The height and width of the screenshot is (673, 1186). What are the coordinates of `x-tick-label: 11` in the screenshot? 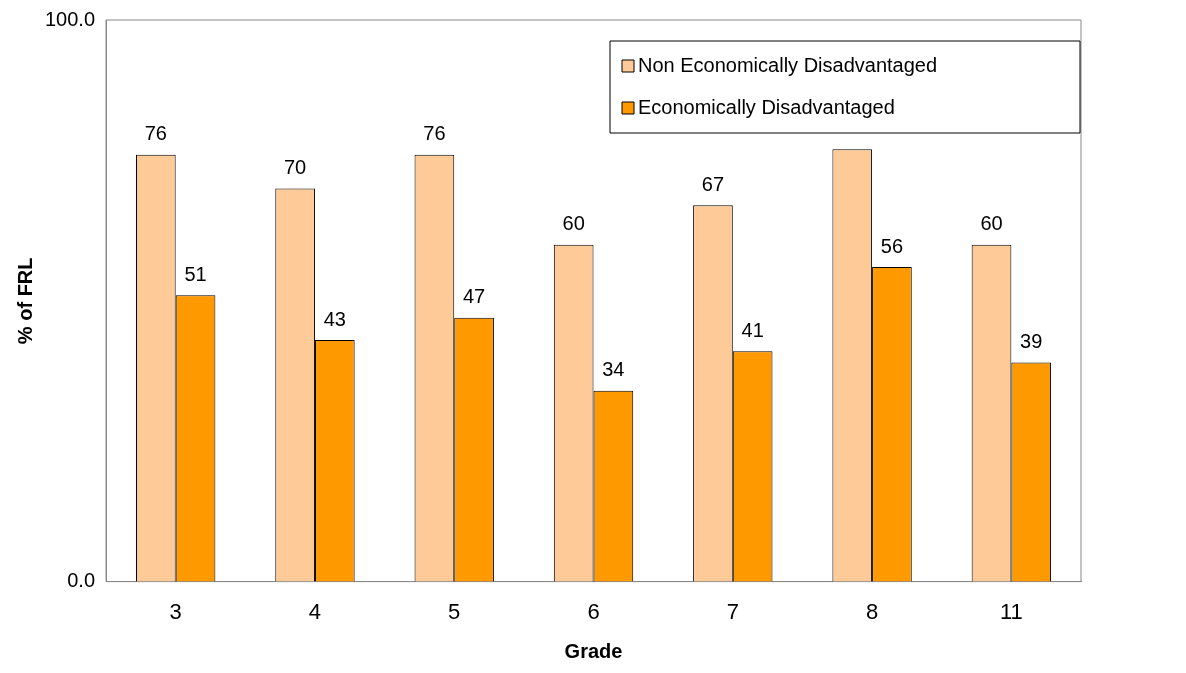 It's located at (1011, 611).